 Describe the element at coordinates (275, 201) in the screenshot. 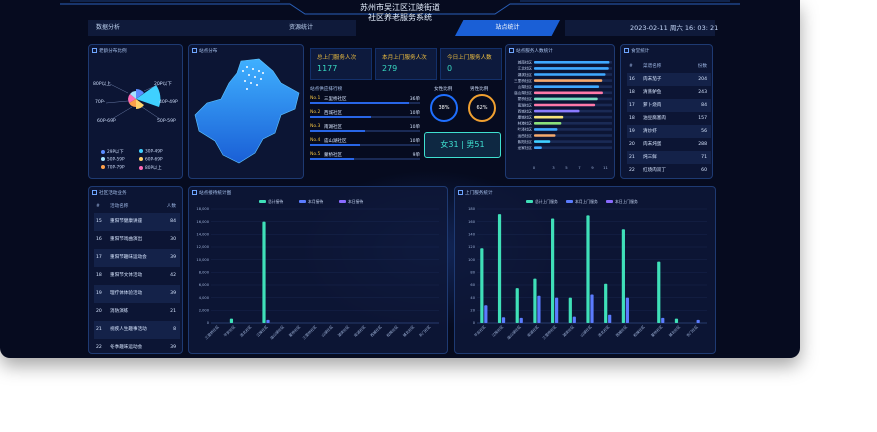

I see `legend-label: 总计接待` at that location.